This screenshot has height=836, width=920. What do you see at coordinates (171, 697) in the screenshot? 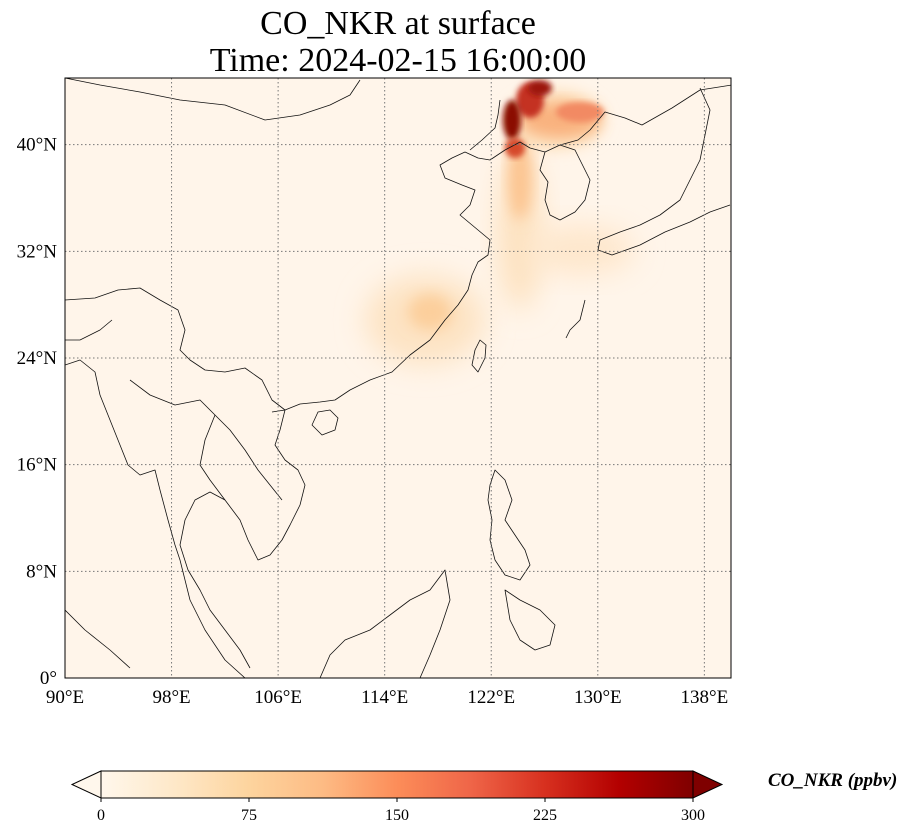
I see `lon-tick-label: 98°E` at bounding box center [171, 697].